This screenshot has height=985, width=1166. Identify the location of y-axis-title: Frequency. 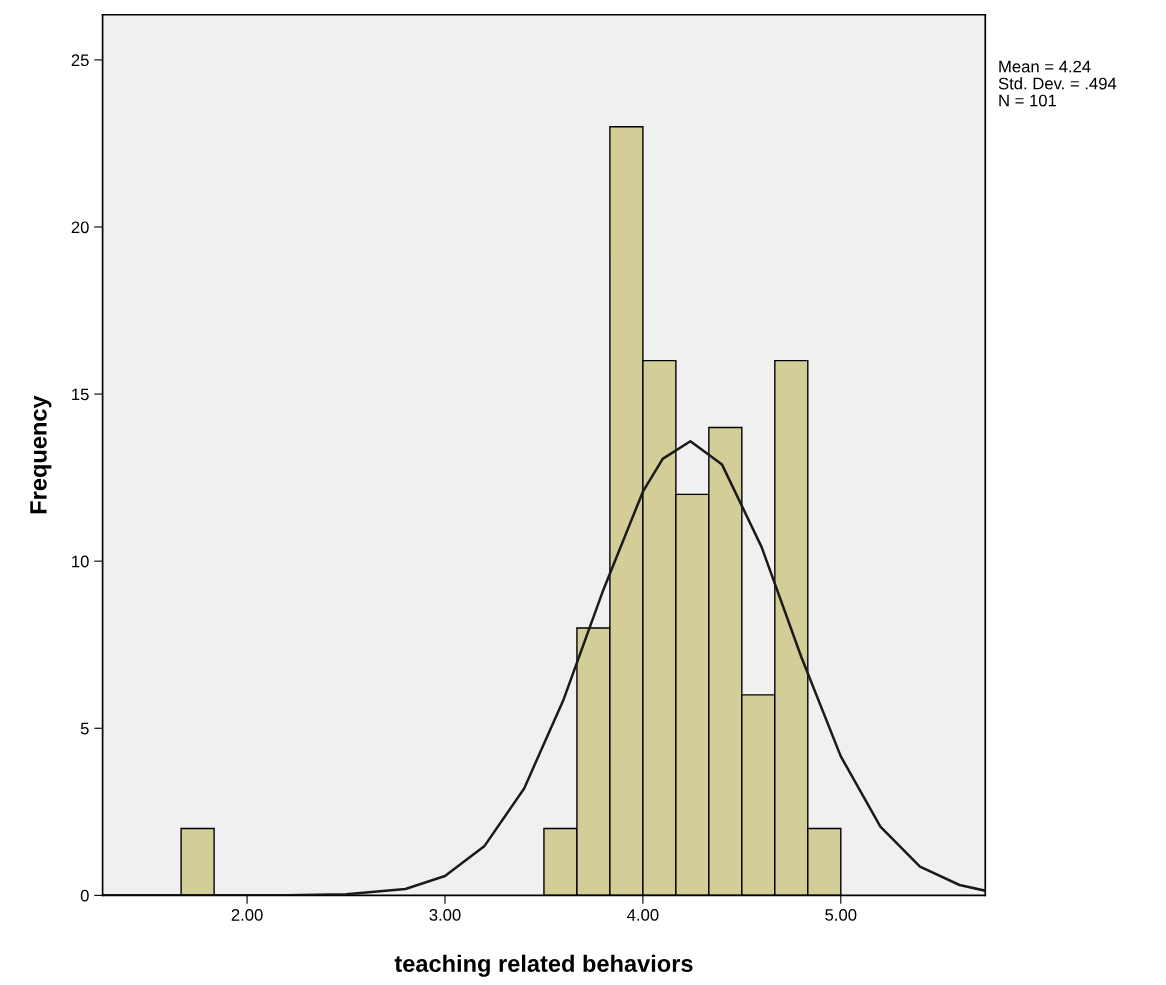
(41, 454).